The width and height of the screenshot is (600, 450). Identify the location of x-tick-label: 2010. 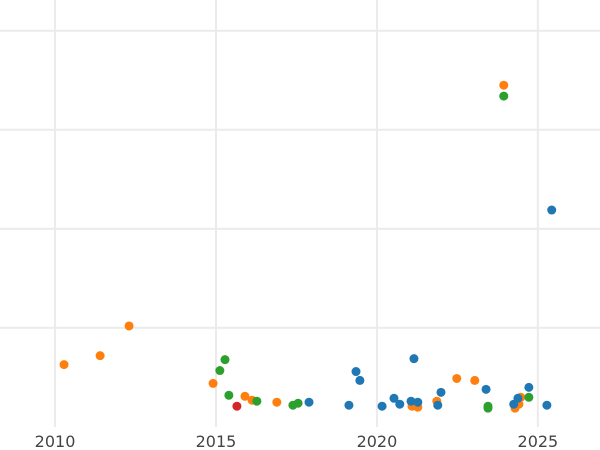
(55, 441).